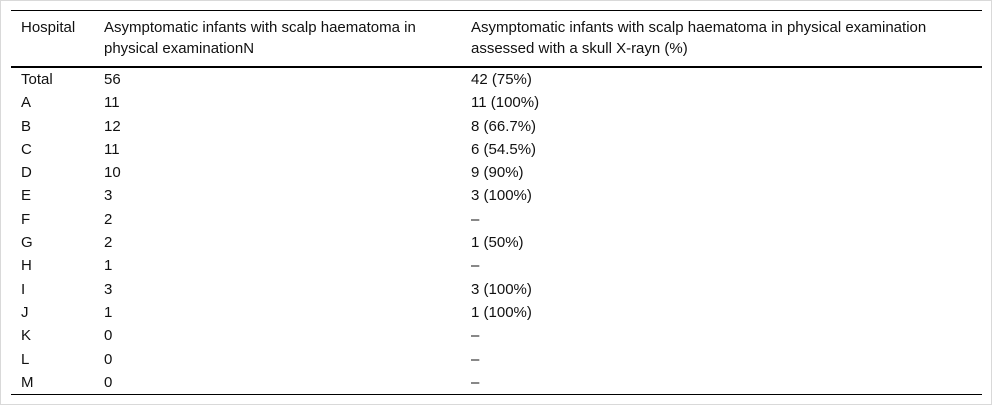 The height and width of the screenshot is (405, 992). What do you see at coordinates (23, 289) in the screenshot?
I see `hospital-cell: I` at bounding box center [23, 289].